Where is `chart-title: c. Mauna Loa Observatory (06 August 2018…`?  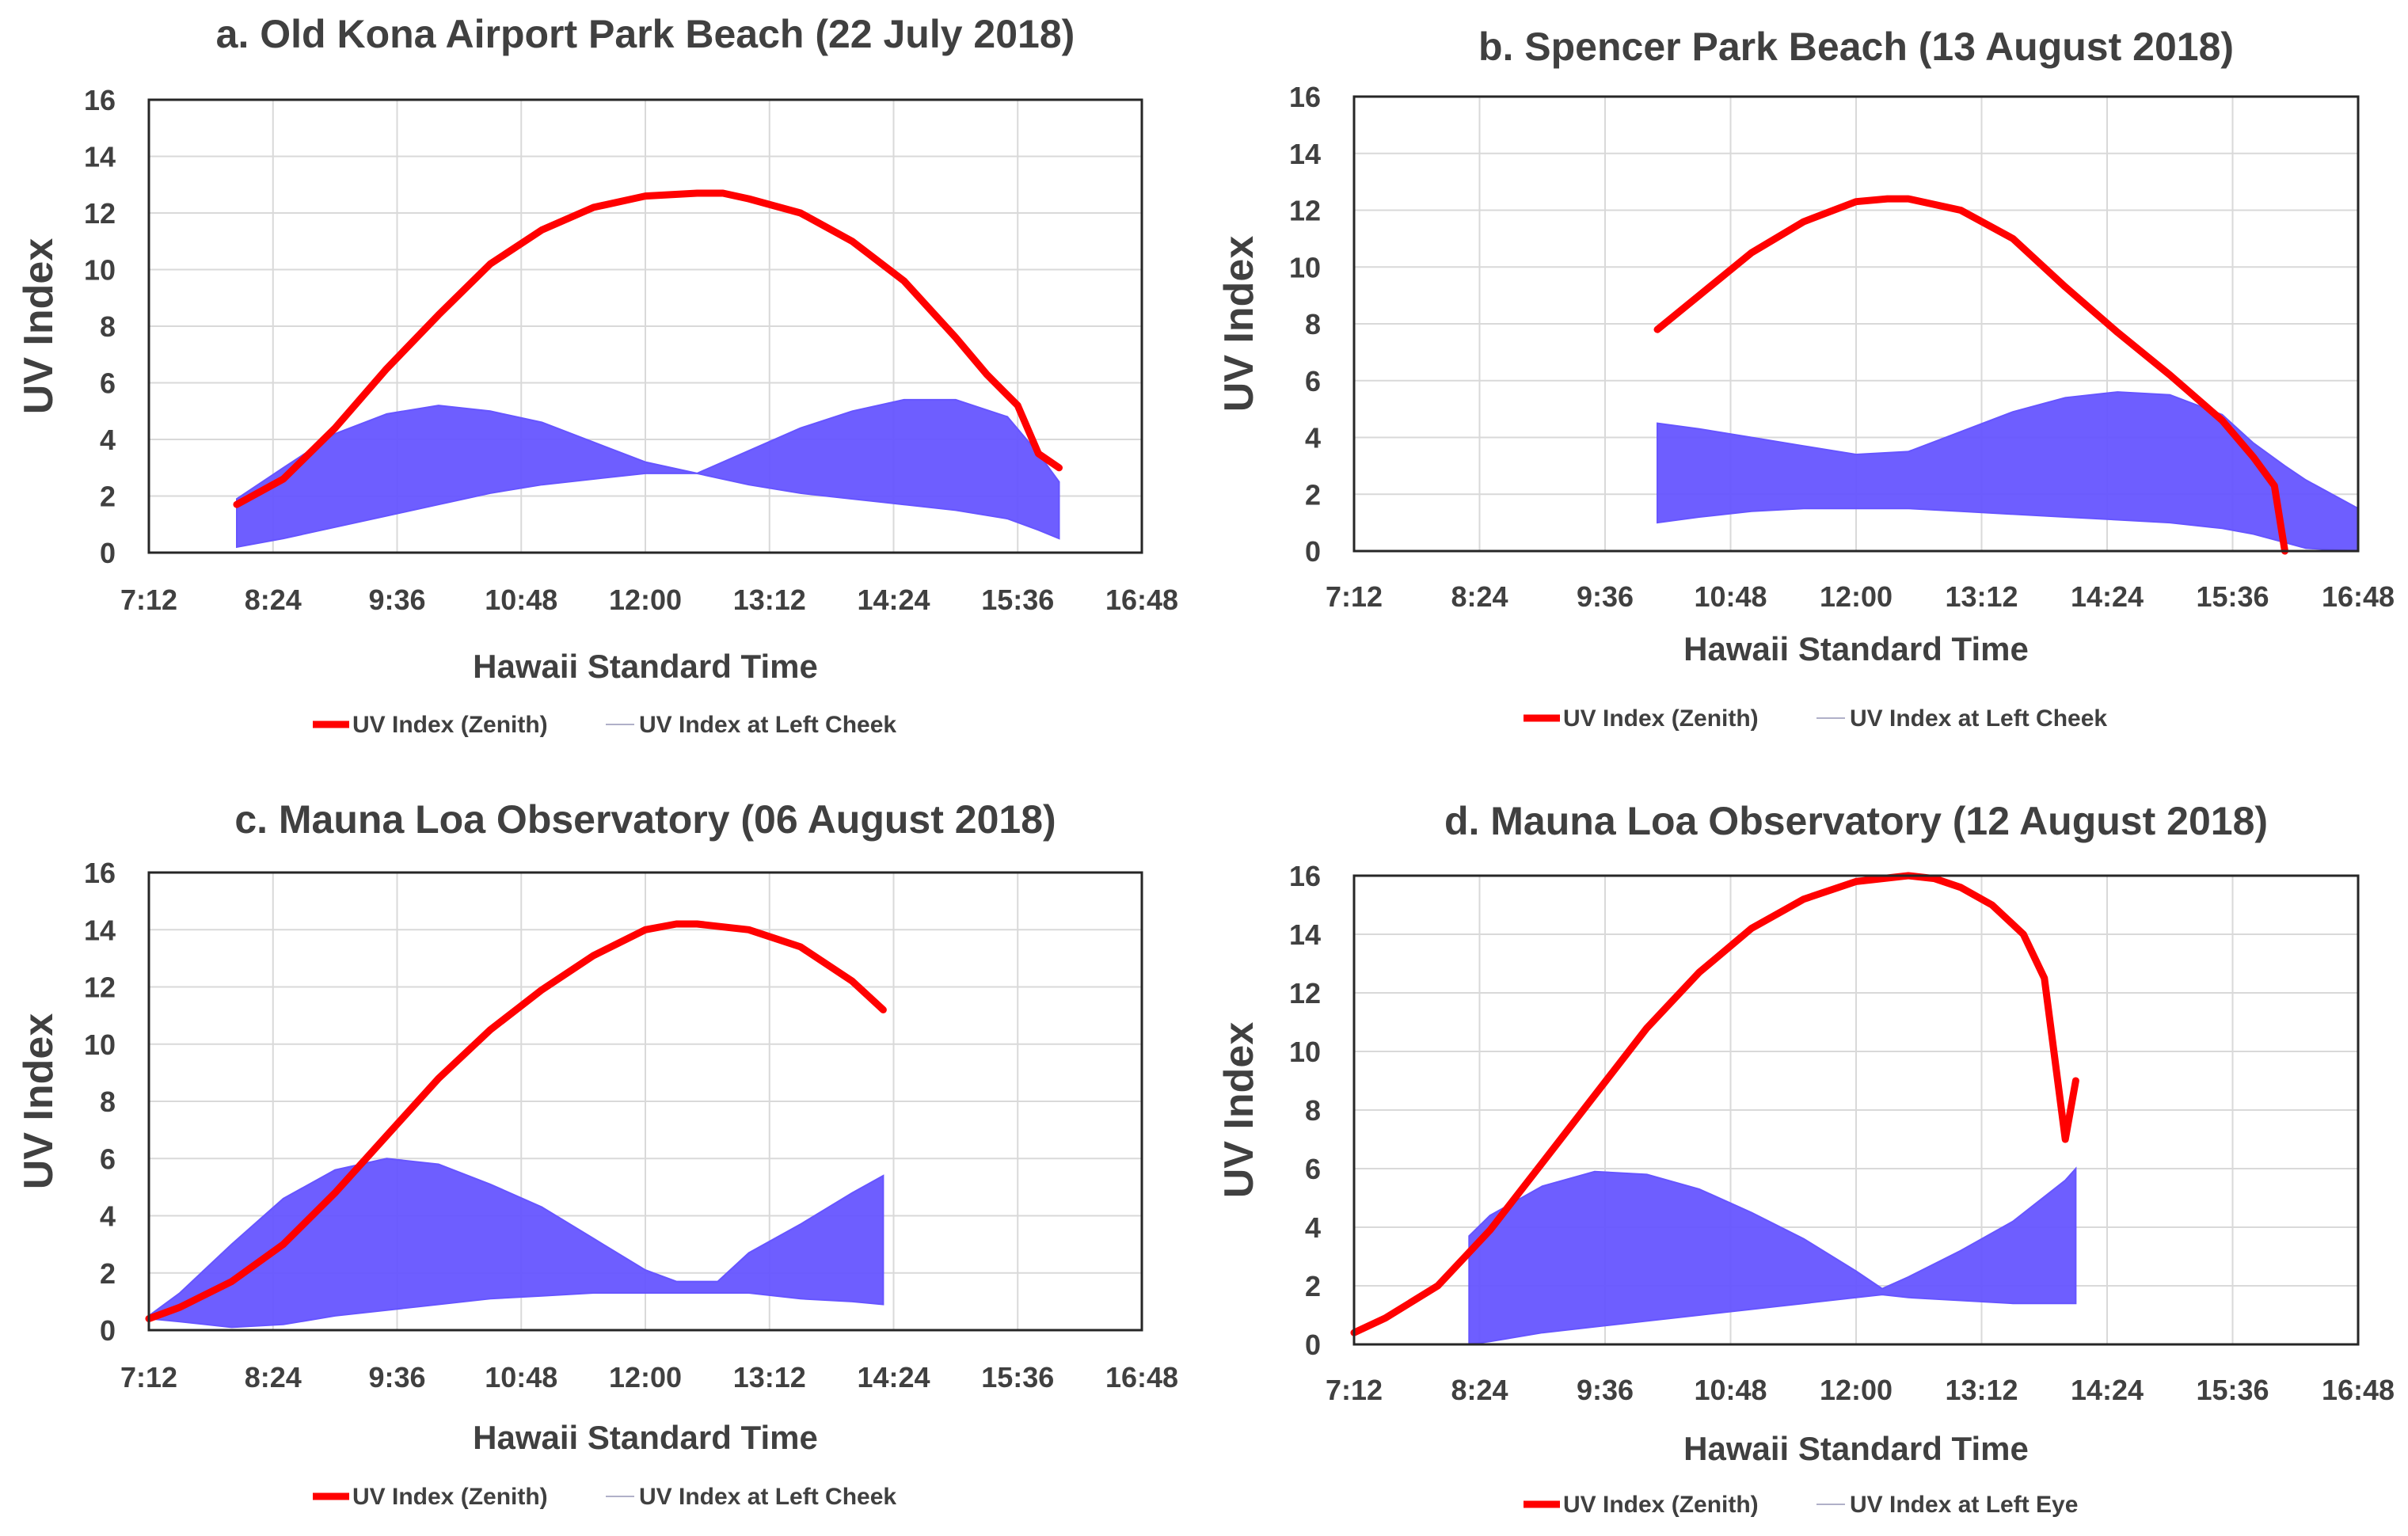
chart-title: c. Mauna Loa Observatory (06 August 2018… is located at coordinates (645, 819).